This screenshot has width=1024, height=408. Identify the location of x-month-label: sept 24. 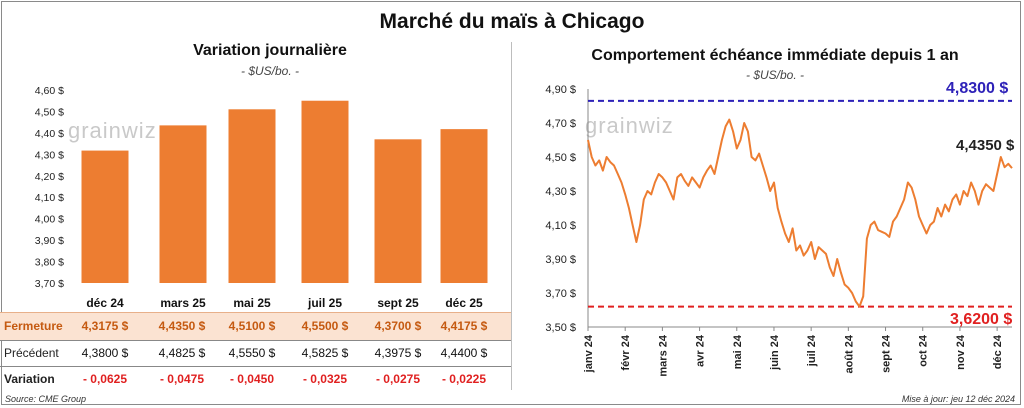
(887, 353).